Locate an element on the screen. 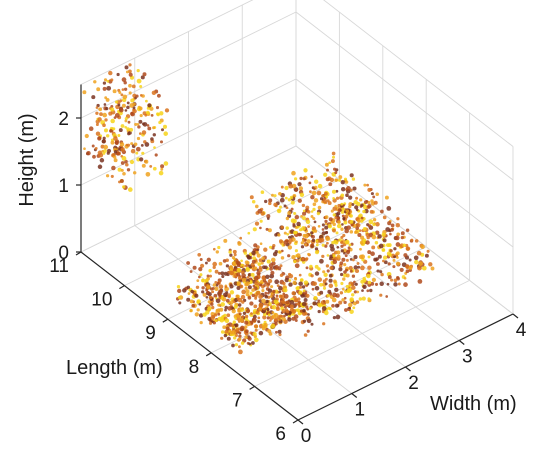 The height and width of the screenshot is (452, 550). y-tick-mark is located at coordinates (122, 287).